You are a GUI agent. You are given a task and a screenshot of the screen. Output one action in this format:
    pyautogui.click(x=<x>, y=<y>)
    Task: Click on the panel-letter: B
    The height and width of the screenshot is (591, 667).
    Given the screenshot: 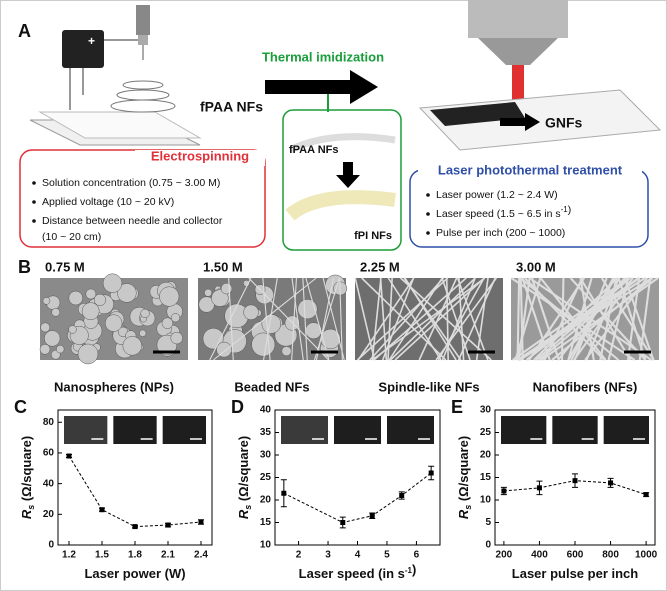 What is the action you would take?
    pyautogui.click(x=24, y=267)
    